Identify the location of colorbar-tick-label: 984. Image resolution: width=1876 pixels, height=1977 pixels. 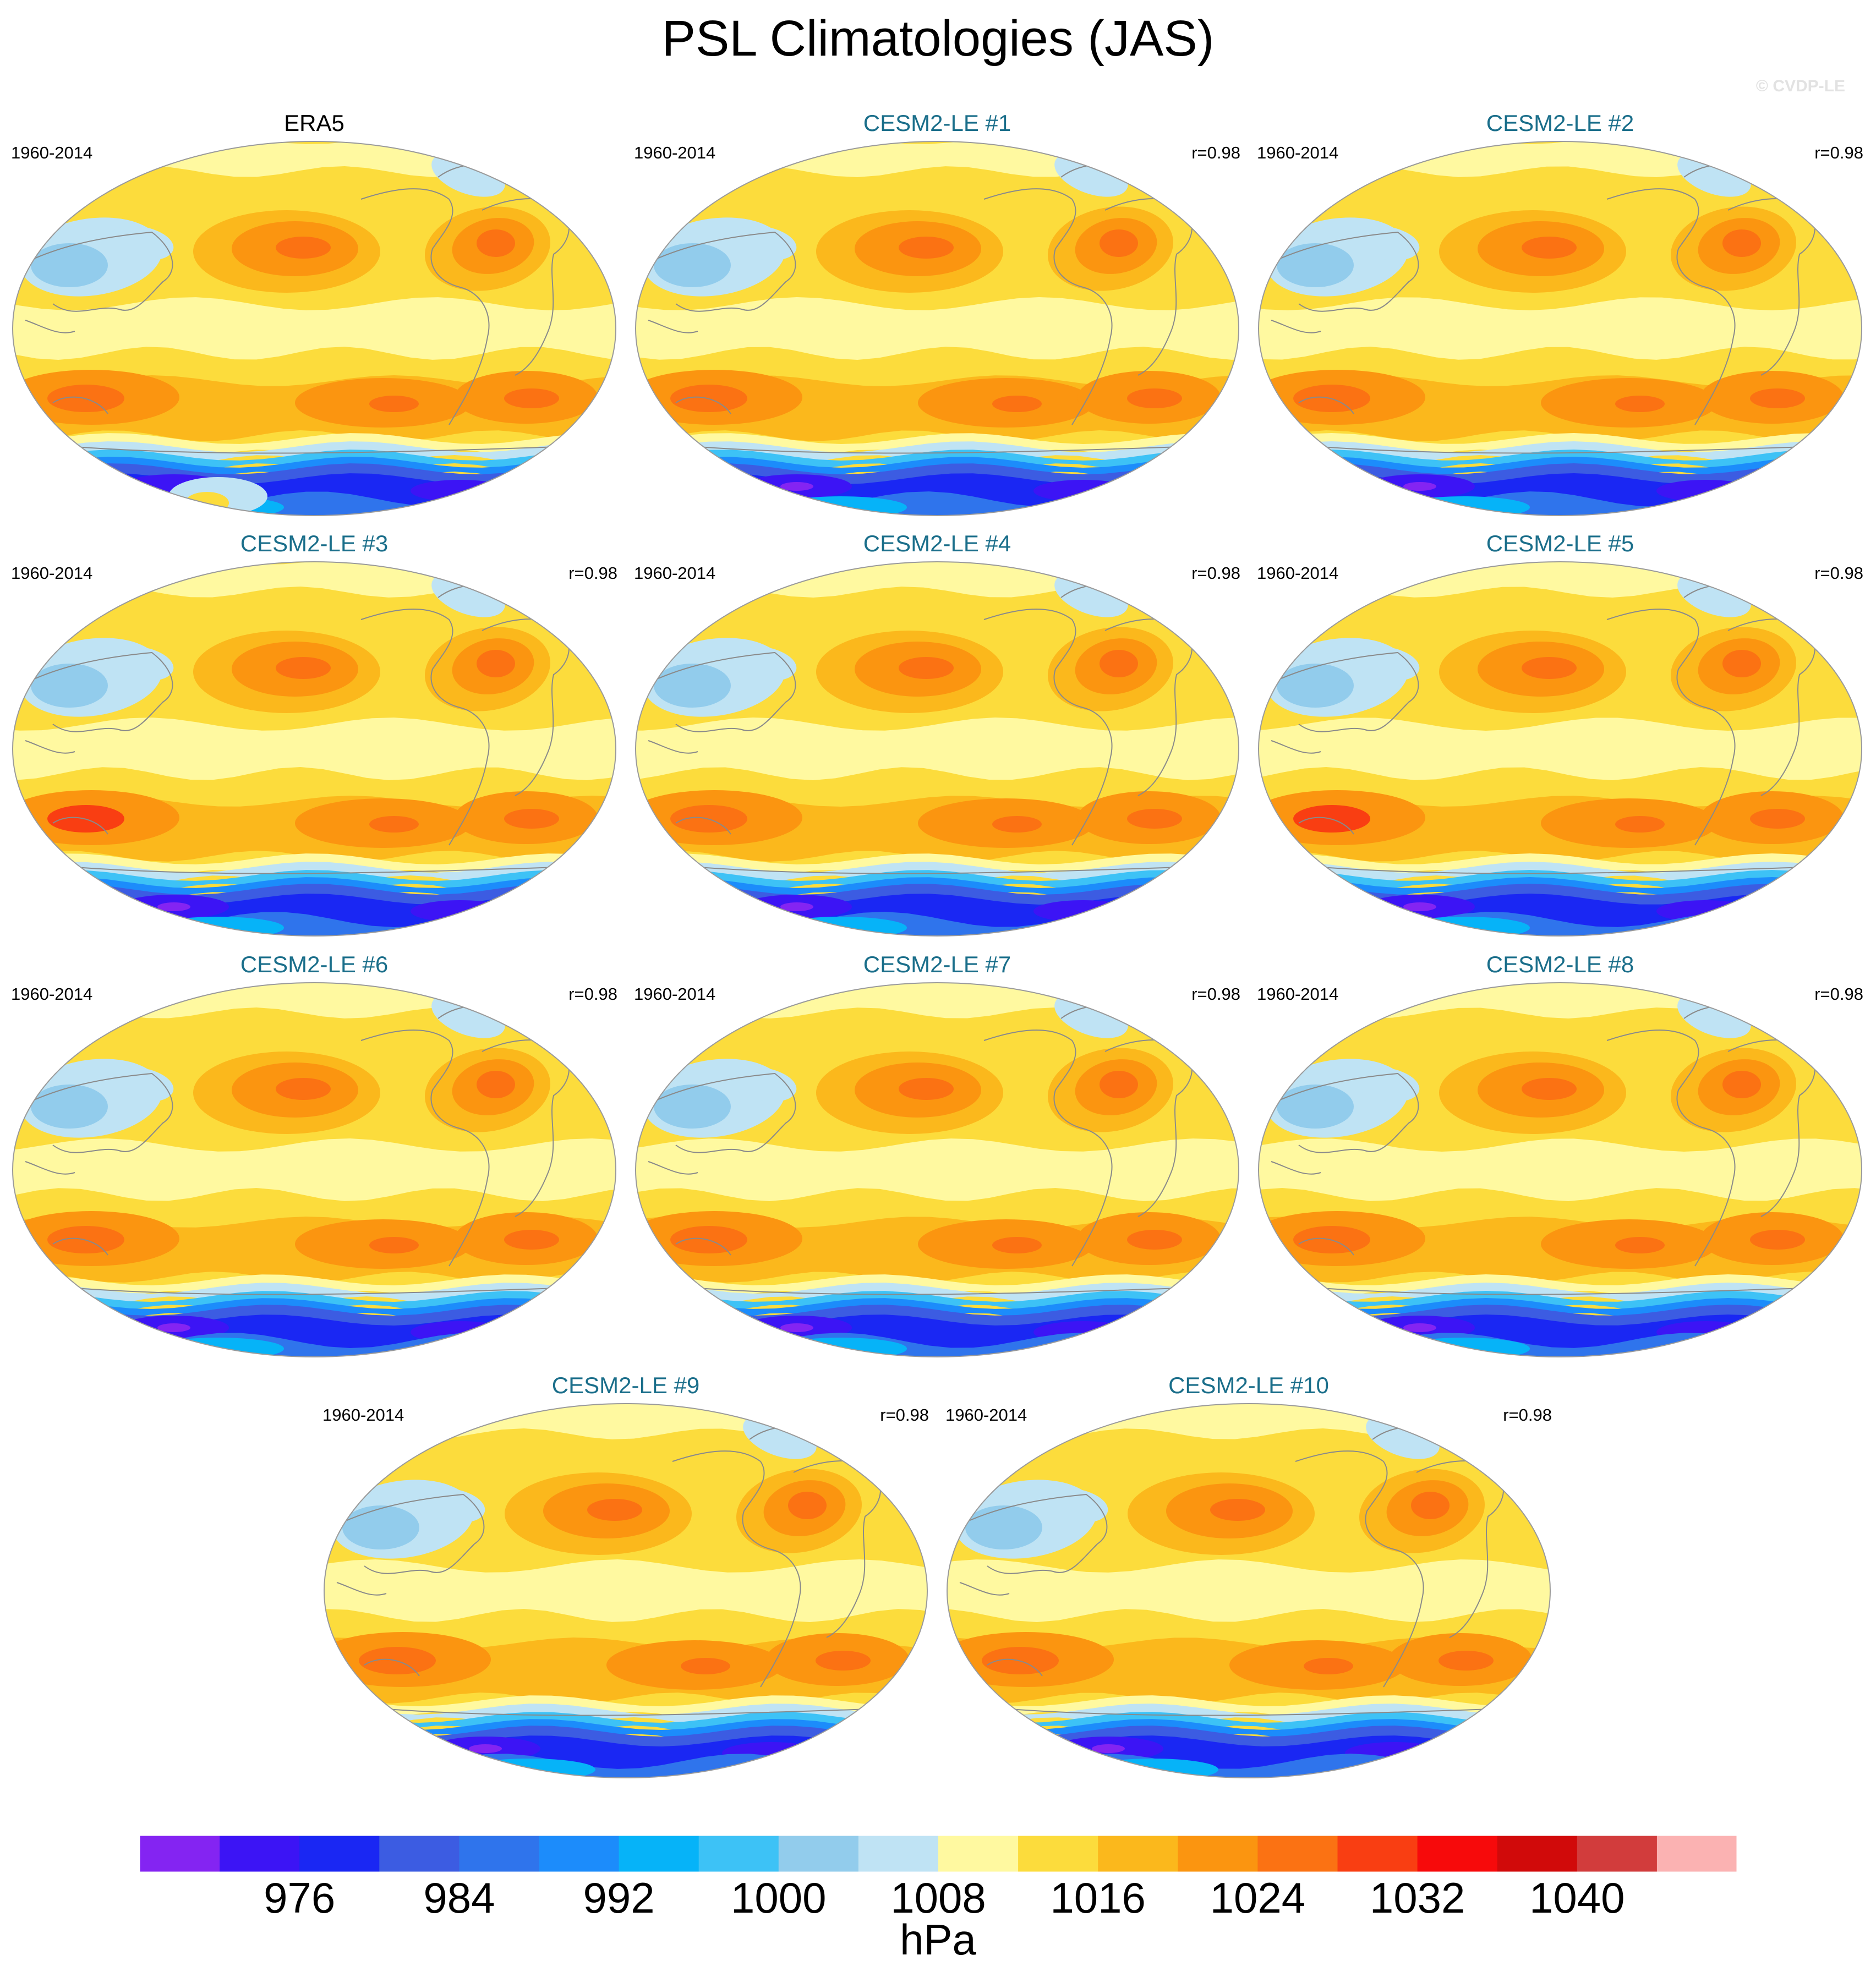
(459, 1898).